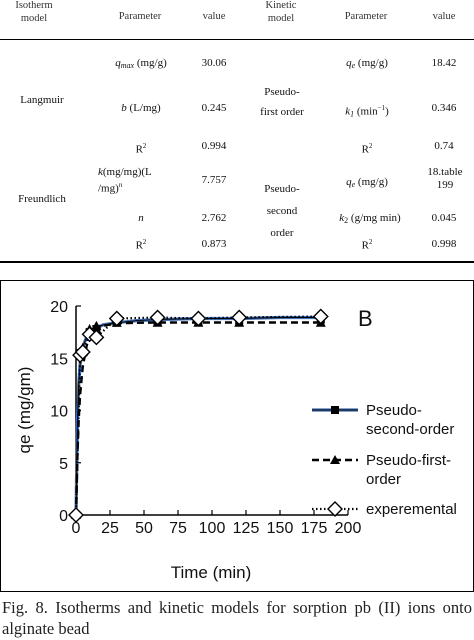  Describe the element at coordinates (237, 39) in the screenshot. I see `header-rule` at that location.